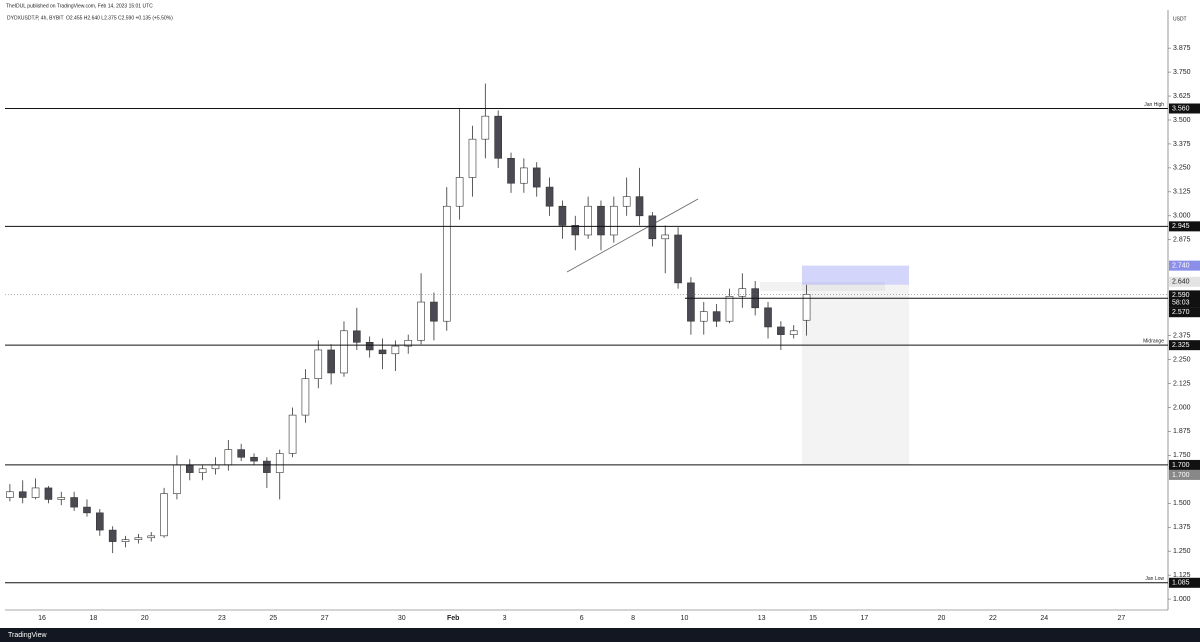 The width and height of the screenshot is (1200, 642). Describe the element at coordinates (1182, 192) in the screenshot. I see `y-tick-label: 3.125` at that location.